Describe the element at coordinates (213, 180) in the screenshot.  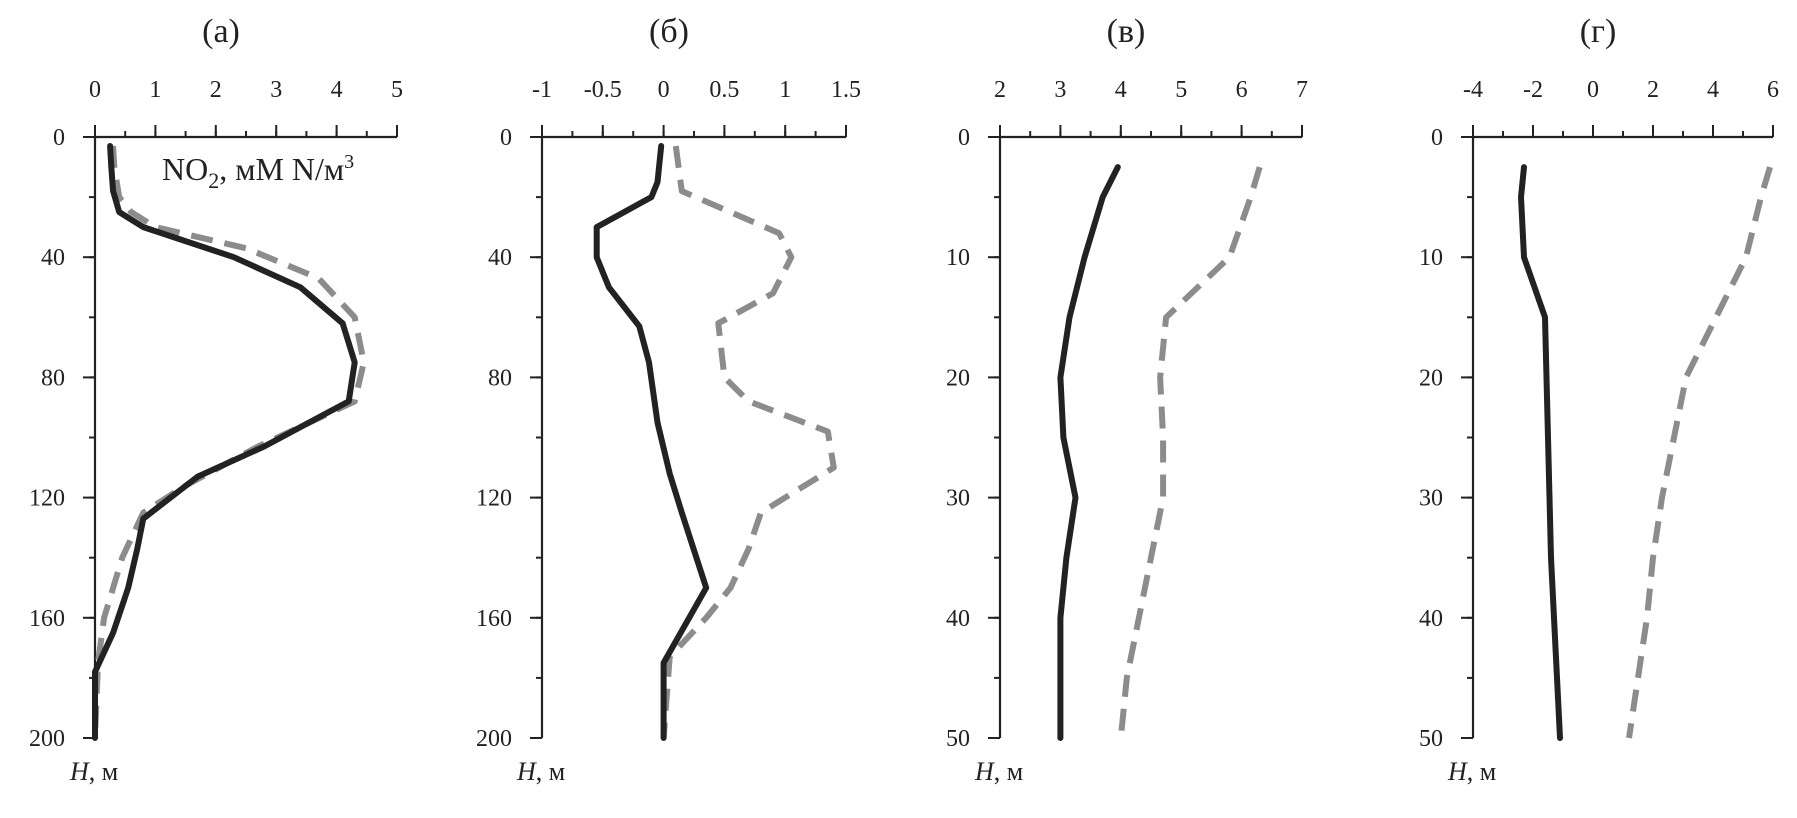
I see `annotation-sub: 2` at that location.